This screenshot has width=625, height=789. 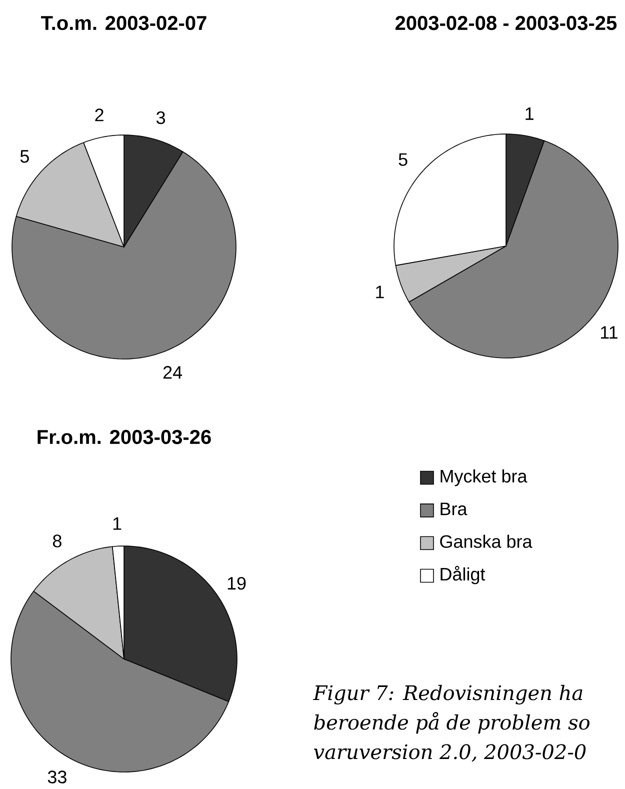 I want to click on data-label: 3, so click(x=160, y=117).